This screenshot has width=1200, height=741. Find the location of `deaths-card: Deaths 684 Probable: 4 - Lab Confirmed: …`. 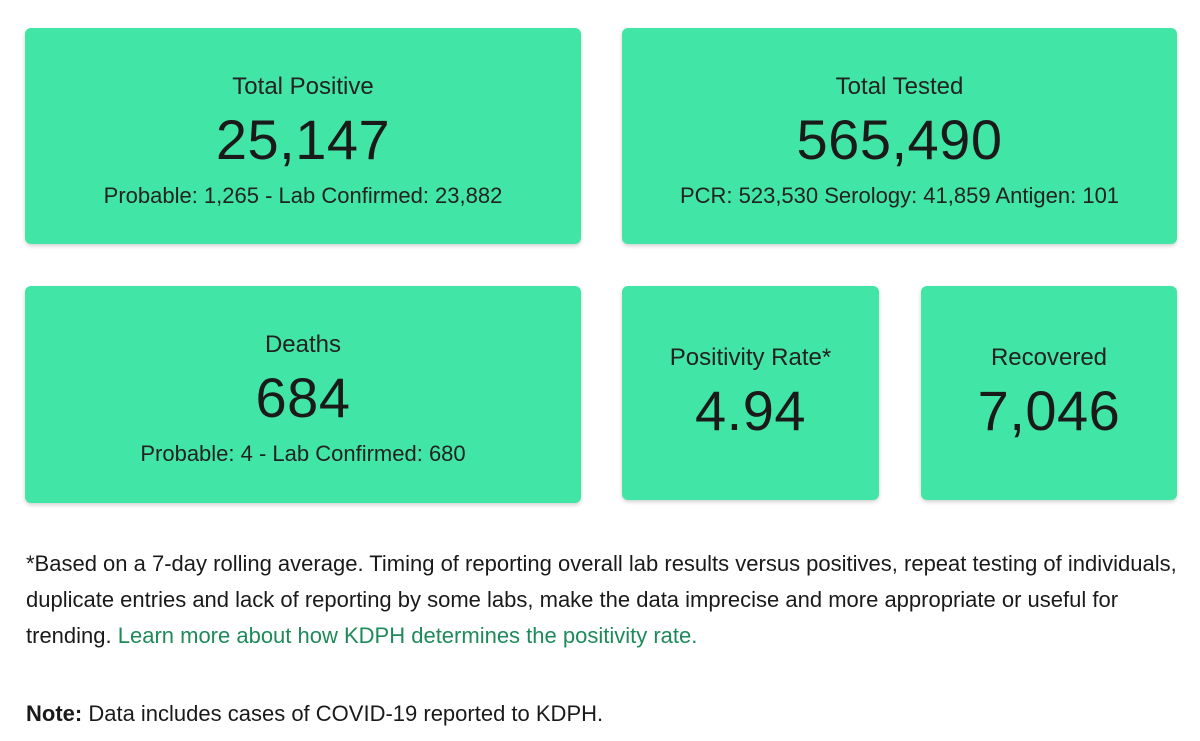

deaths-card: Deaths 684 Probable: 4 - Lab Confirmed: … is located at coordinates (303, 394).